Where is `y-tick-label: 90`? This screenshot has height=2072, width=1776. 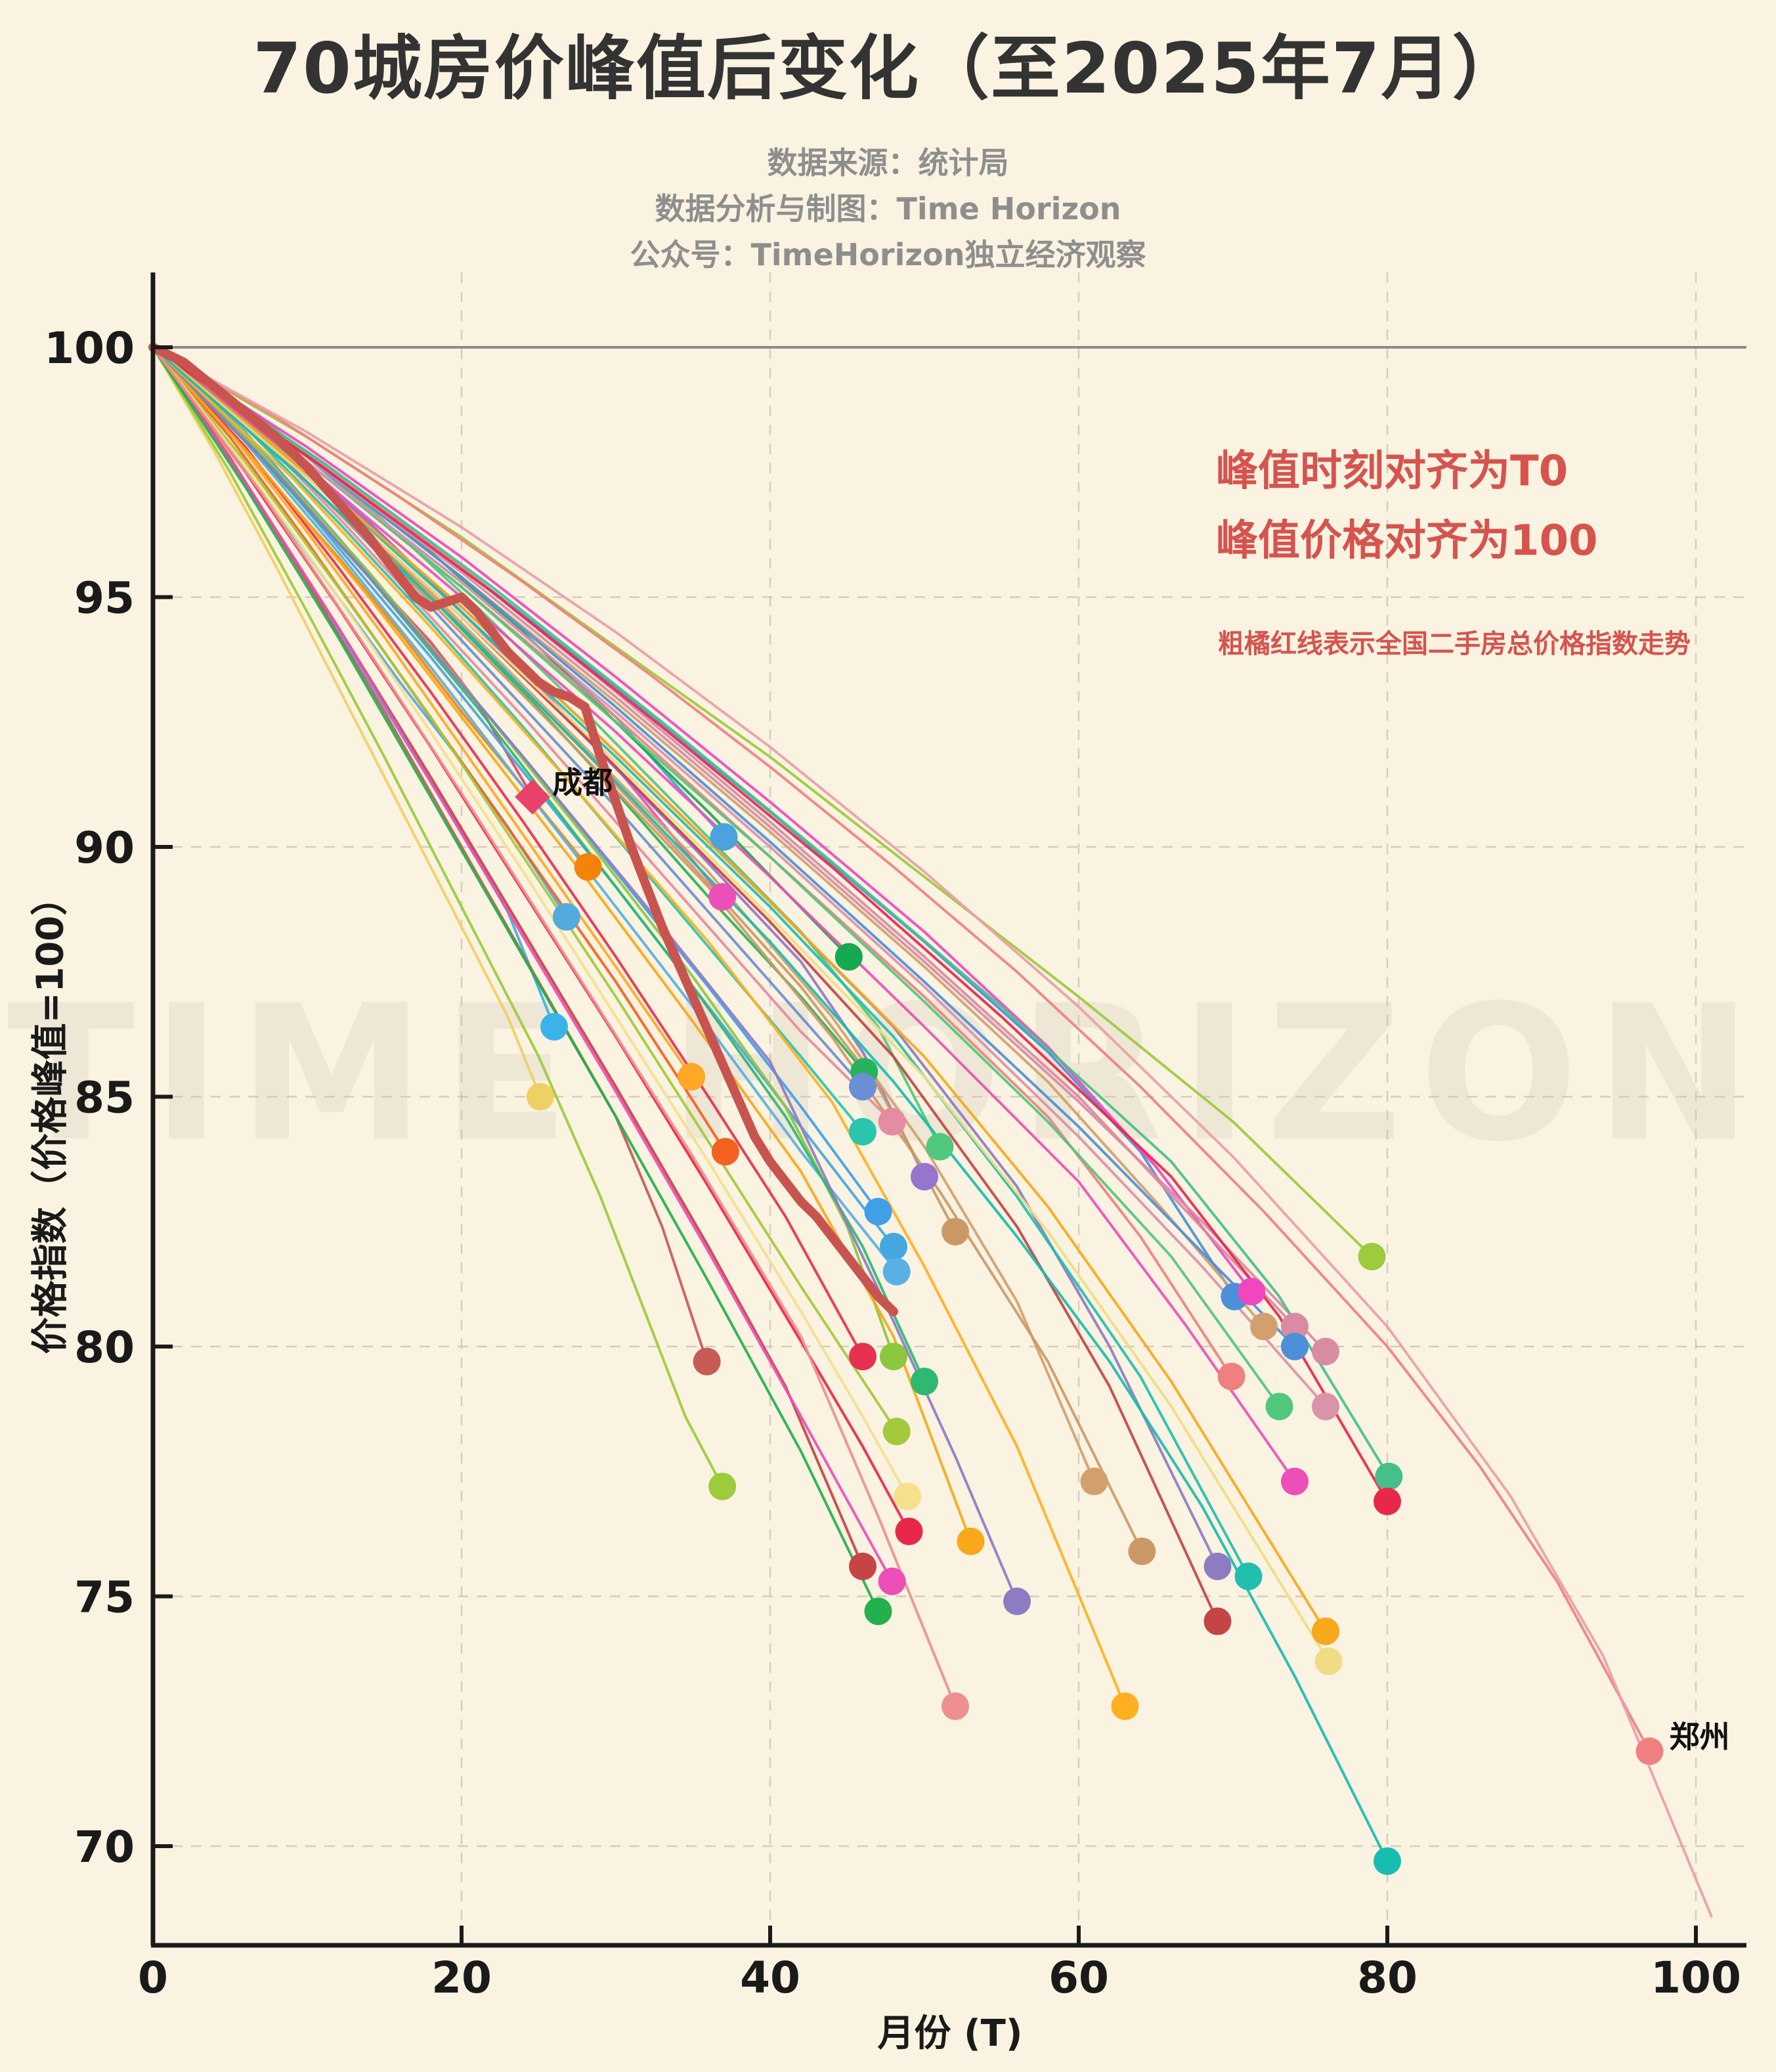 y-tick-label: 90 is located at coordinates (104, 848).